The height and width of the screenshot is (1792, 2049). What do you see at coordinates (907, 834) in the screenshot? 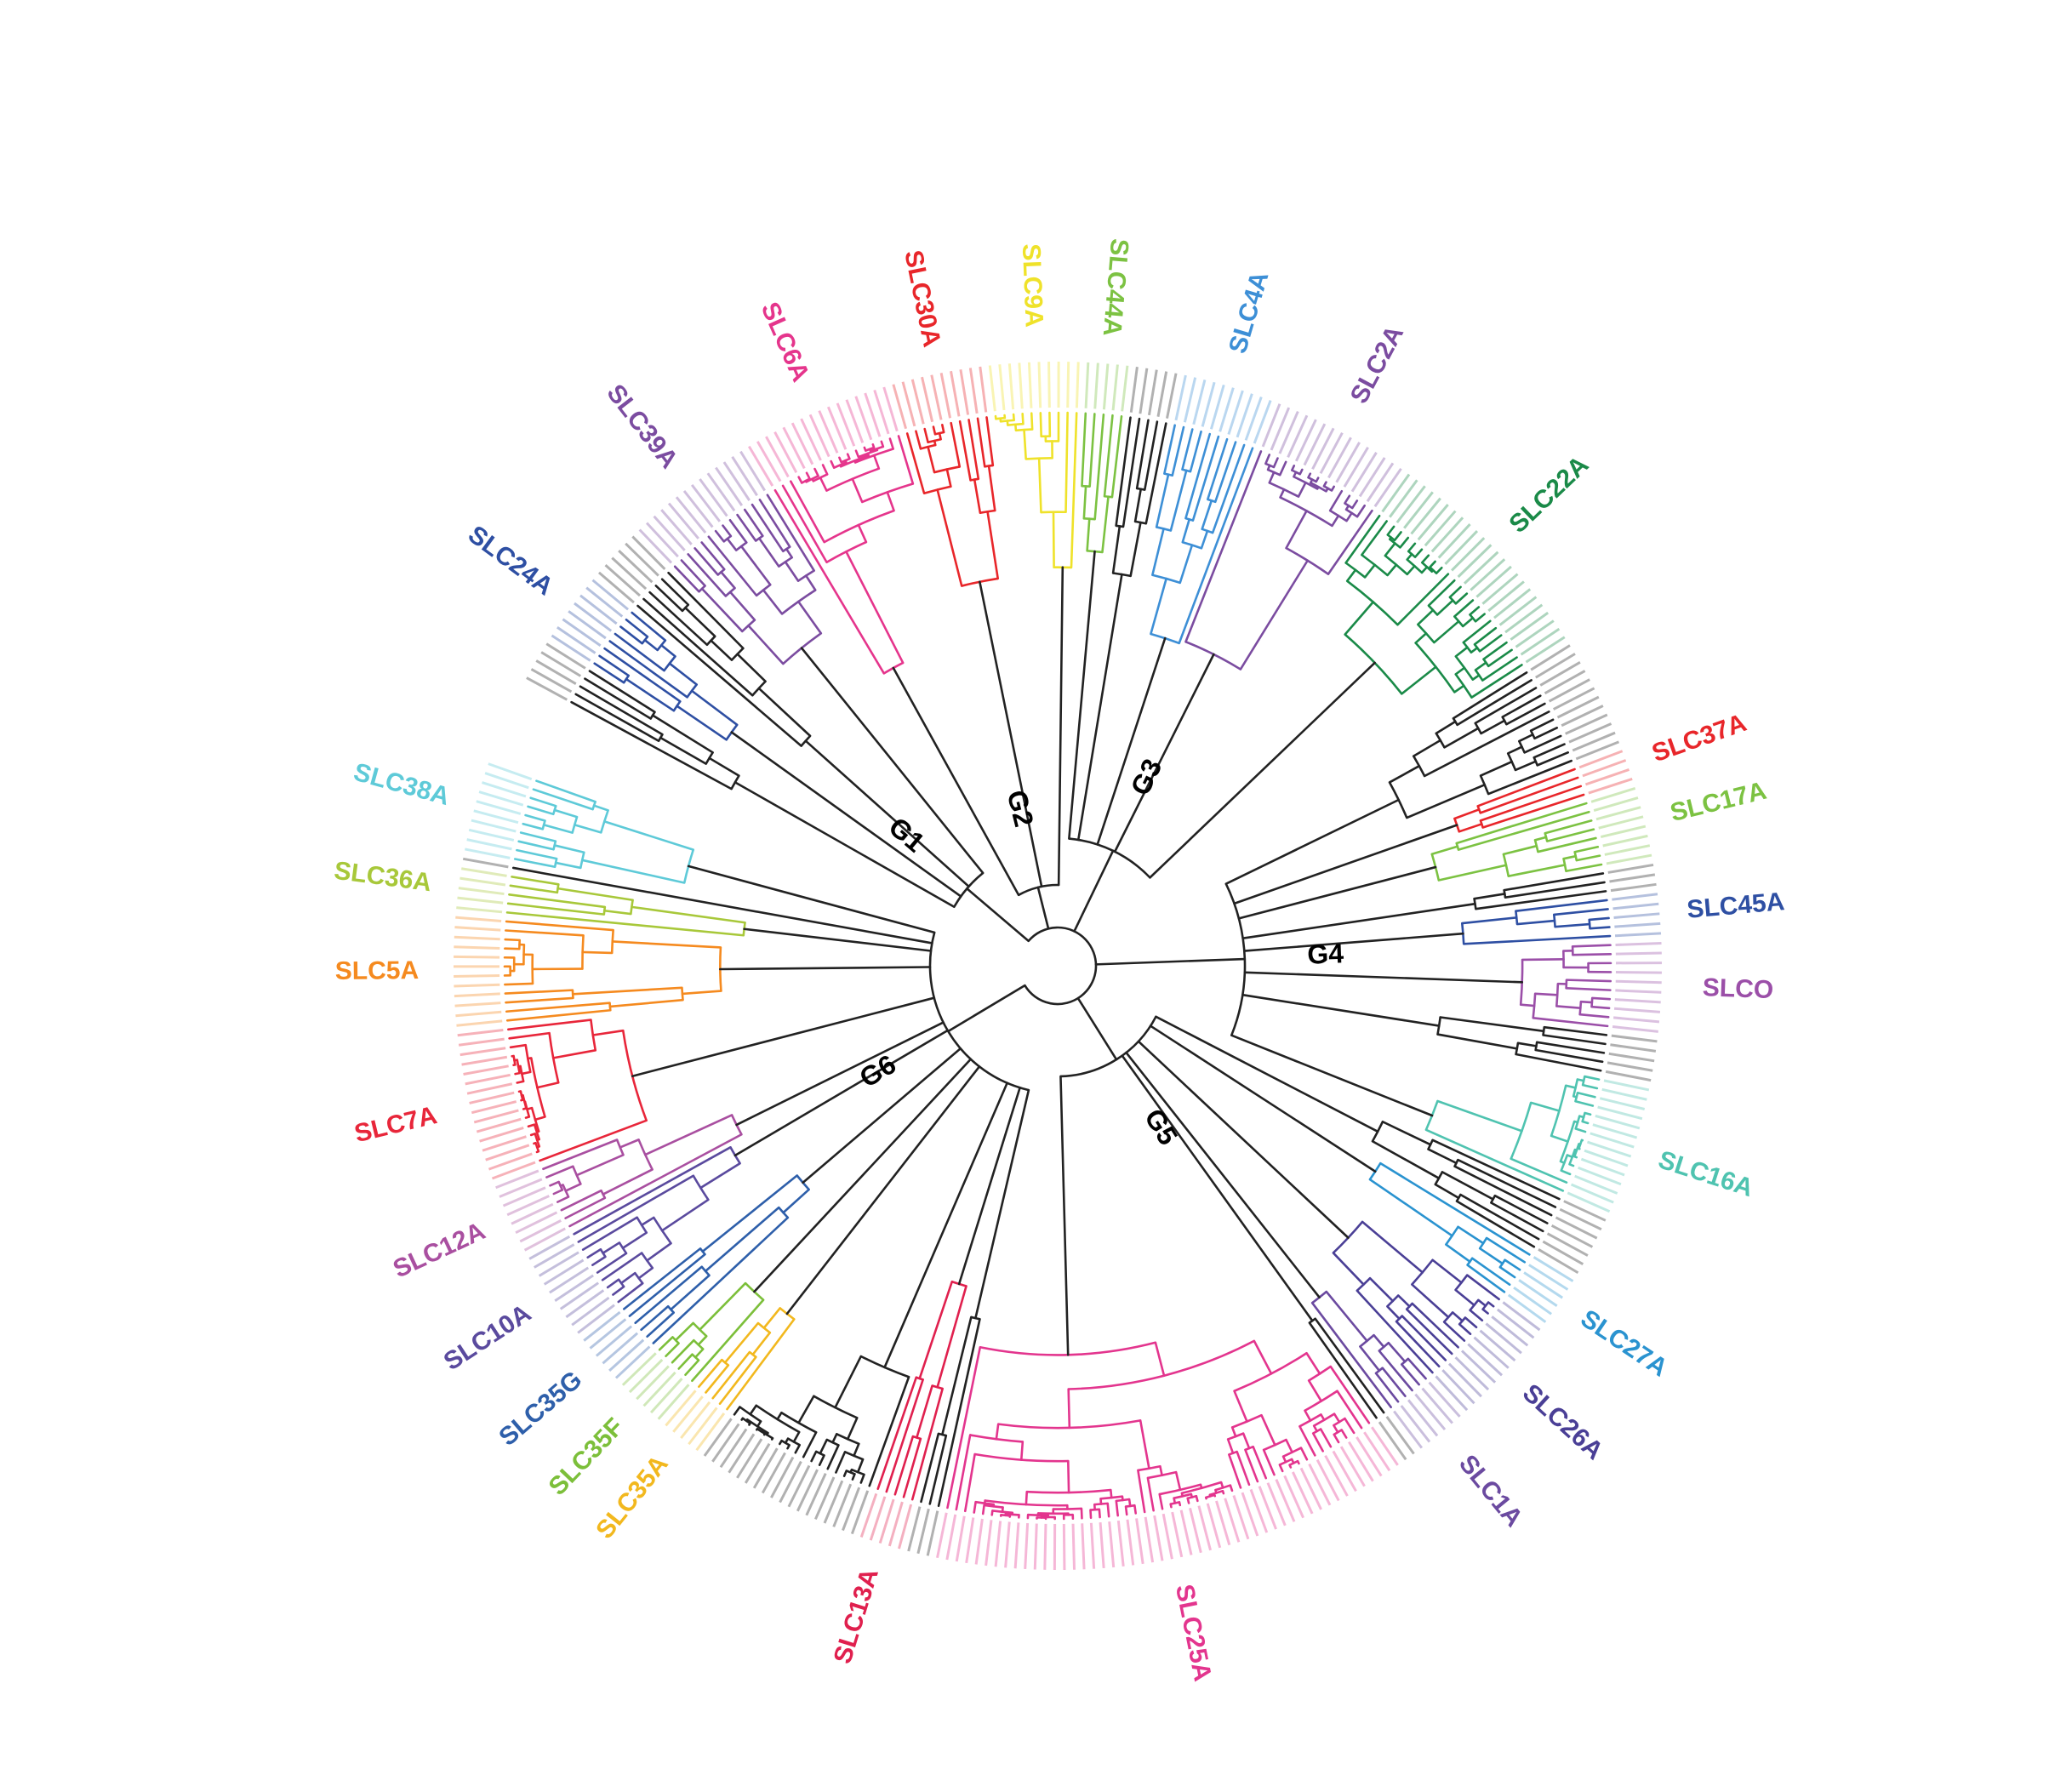
I see `group-label-g1: G1` at bounding box center [907, 834].